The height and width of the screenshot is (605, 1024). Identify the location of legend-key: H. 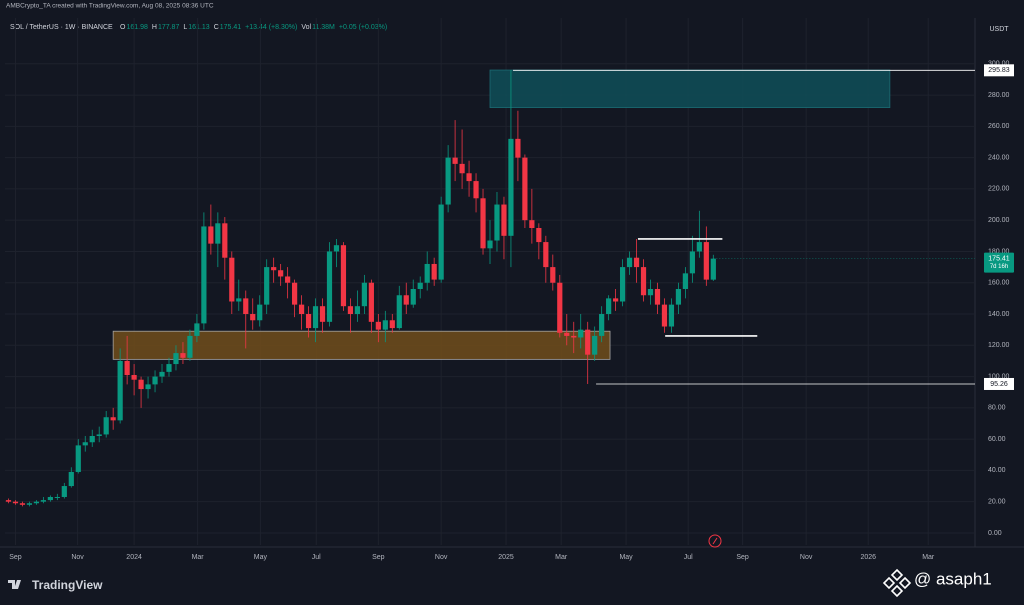
(154, 27).